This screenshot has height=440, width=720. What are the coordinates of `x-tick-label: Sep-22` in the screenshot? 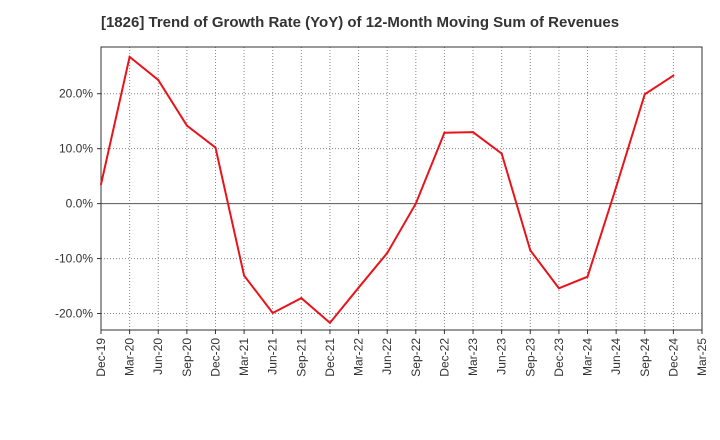 It's located at (416, 357).